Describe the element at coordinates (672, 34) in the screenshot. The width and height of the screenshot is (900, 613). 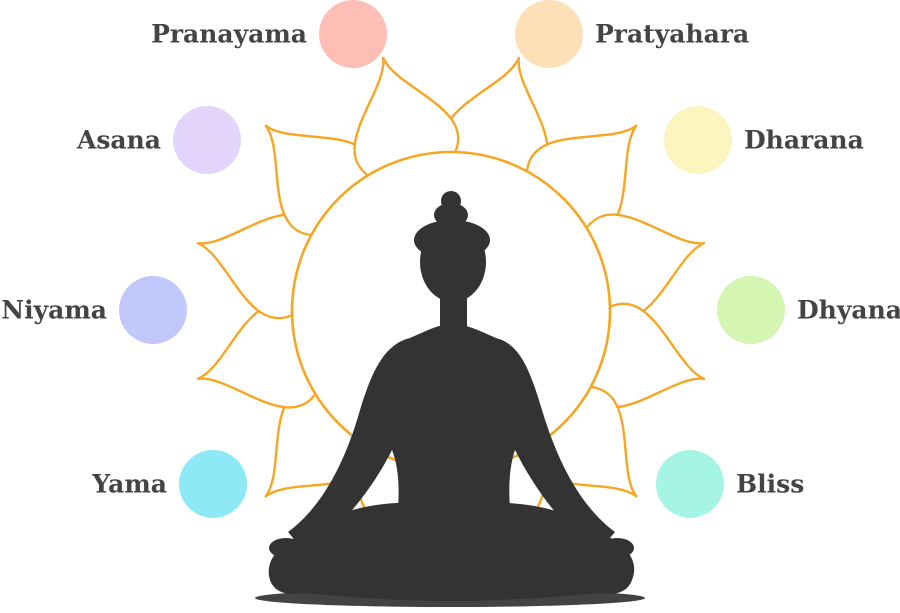
I see `node-label-pratyahara: Pratyahara` at that location.